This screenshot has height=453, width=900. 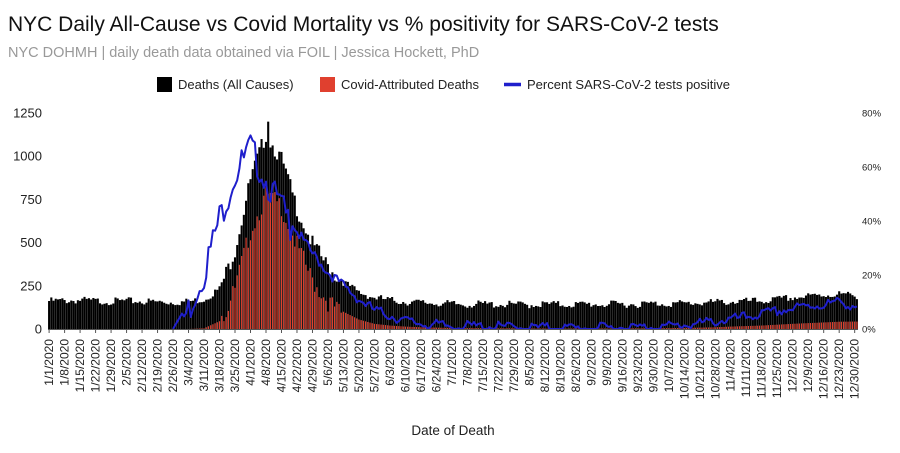 I want to click on y-tick-label: 750, so click(x=31, y=199).